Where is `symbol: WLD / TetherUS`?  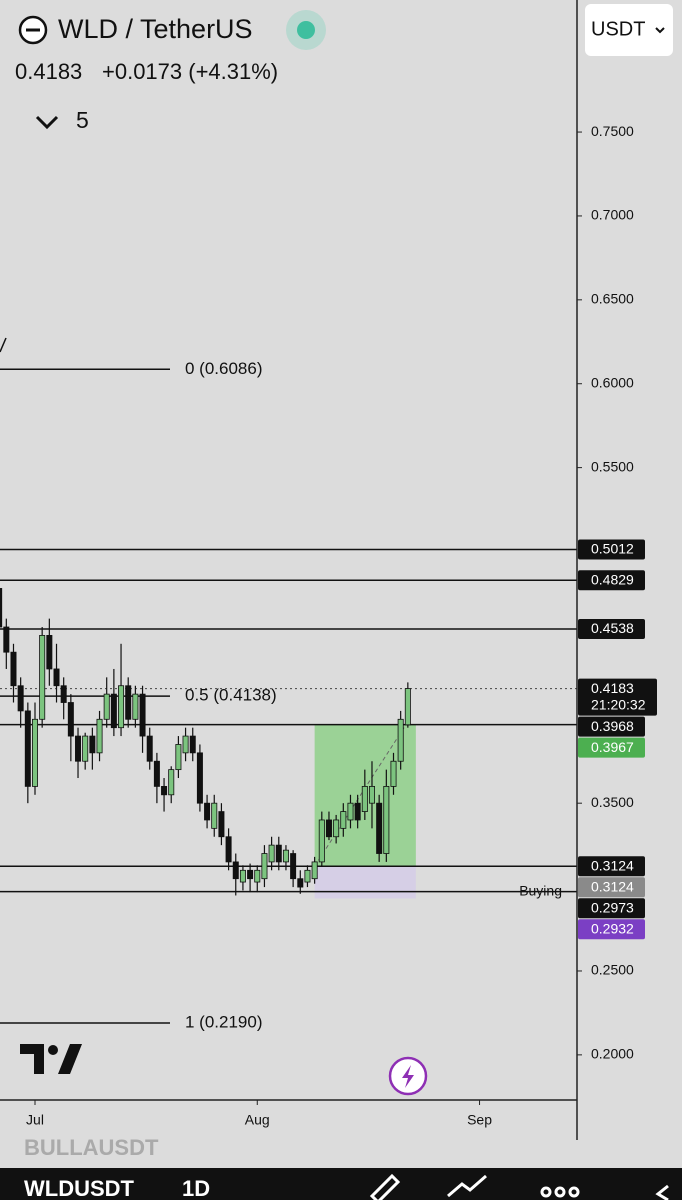
symbol: WLD / TetherUS is located at coordinates (155, 29).